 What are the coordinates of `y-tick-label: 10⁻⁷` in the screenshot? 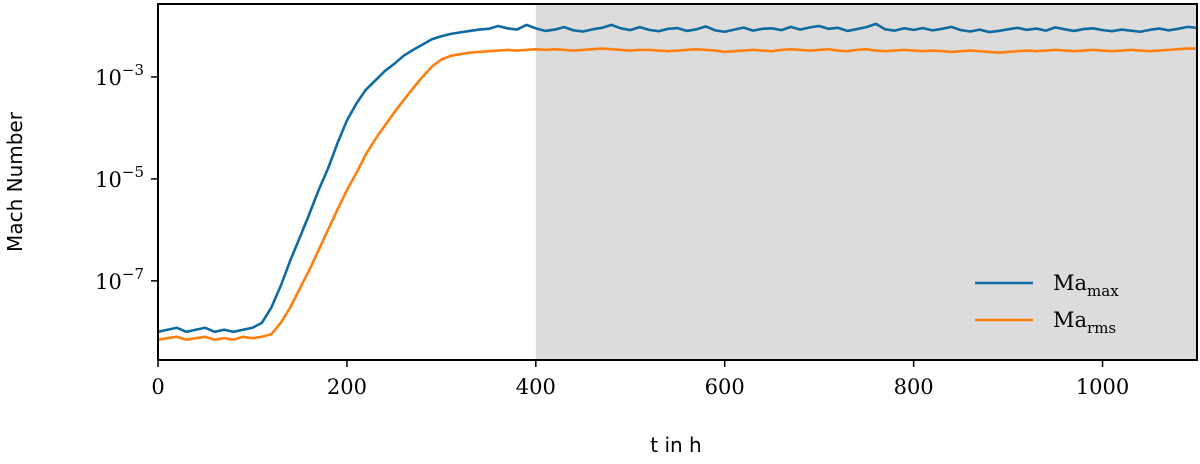 It's located at (119, 279).